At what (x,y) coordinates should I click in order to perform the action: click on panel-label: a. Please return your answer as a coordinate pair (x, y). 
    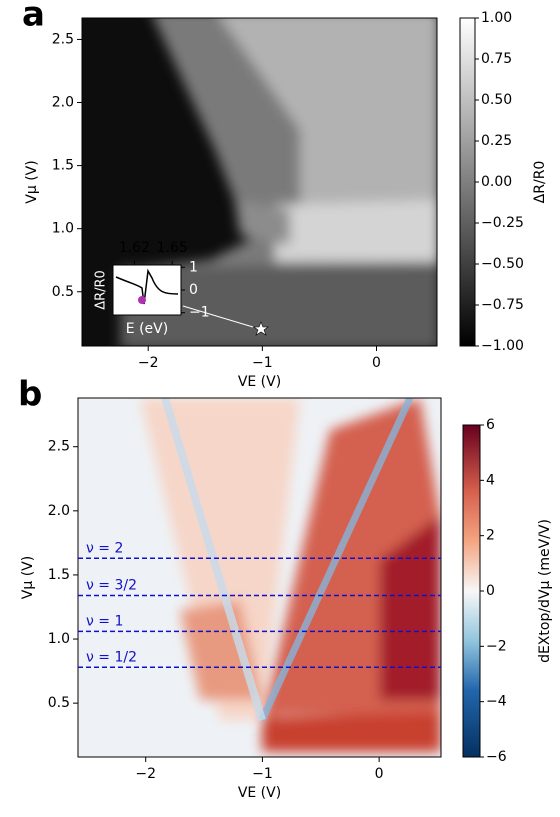
    Looking at the image, I should click on (33, 17).